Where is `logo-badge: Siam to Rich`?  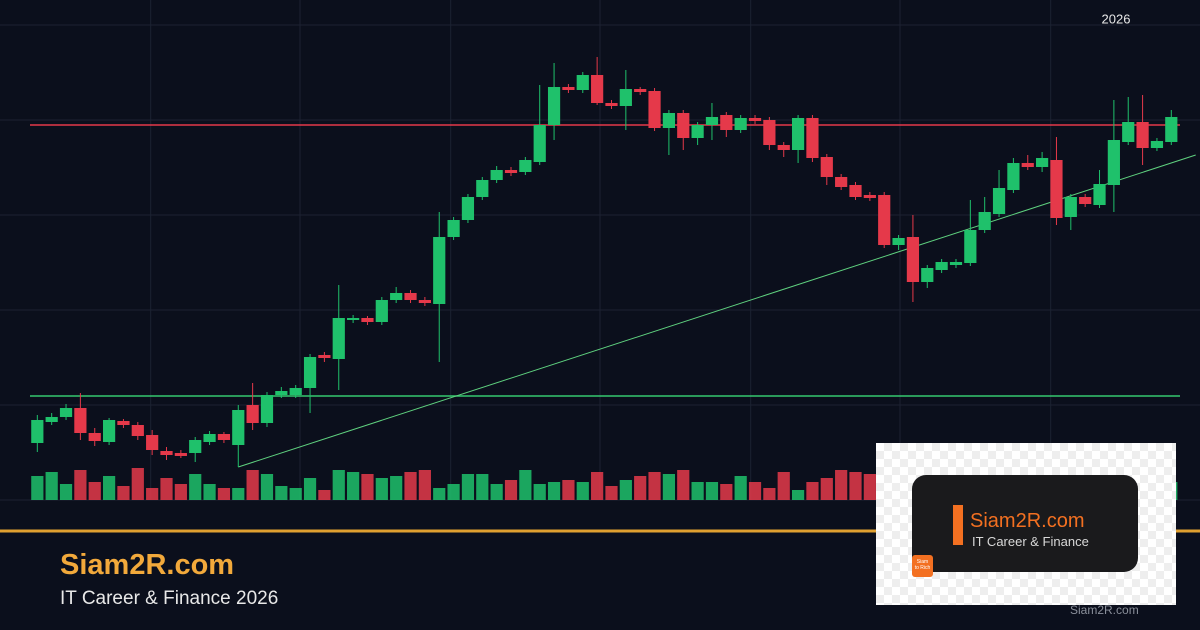 logo-badge: Siam to Rich is located at coordinates (922, 566).